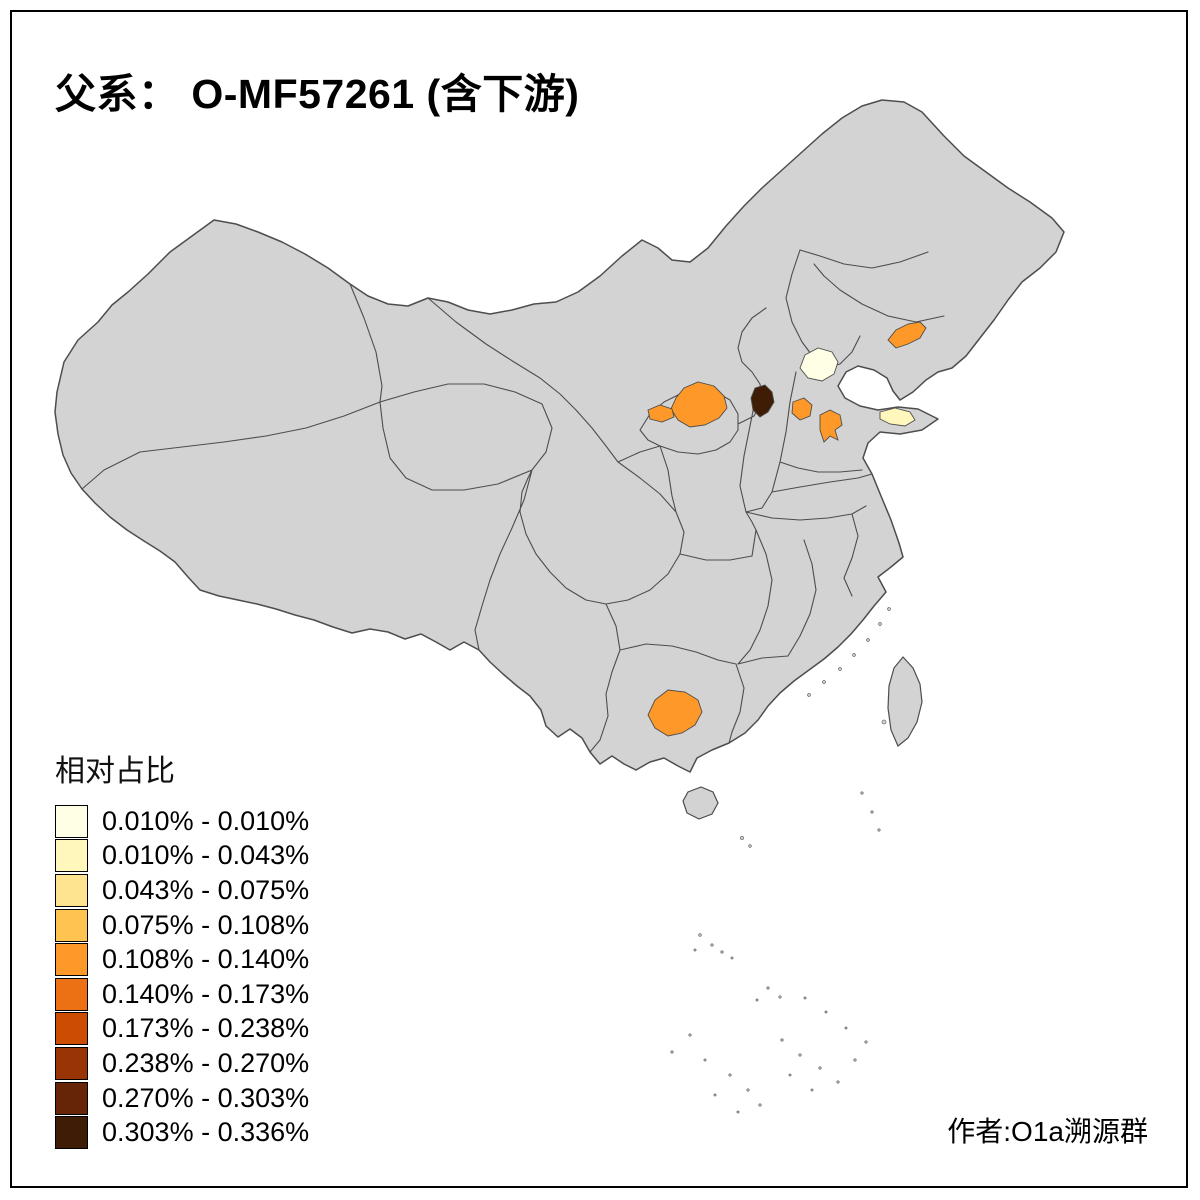 Image resolution: width=1200 pixels, height=1200 pixels. What do you see at coordinates (802, 409) in the screenshot?
I see `region-shandong-west` at bounding box center [802, 409].